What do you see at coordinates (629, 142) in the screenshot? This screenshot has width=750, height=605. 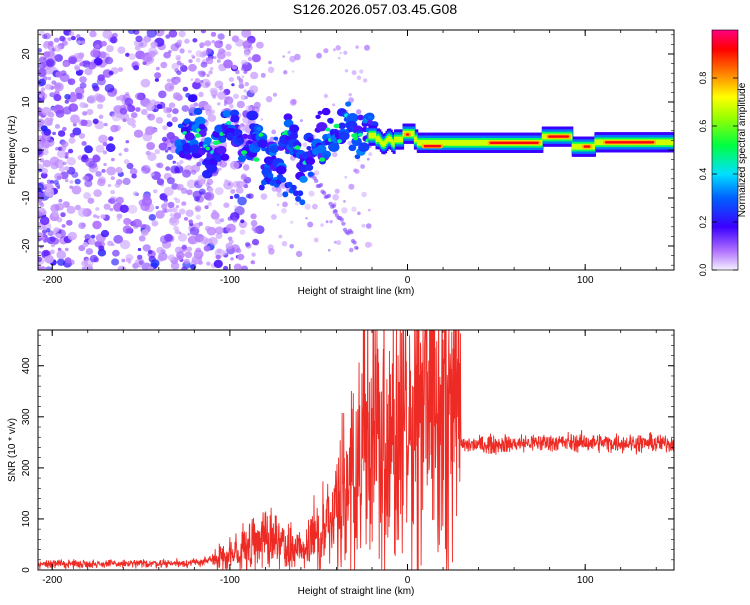 I see `ridge-peak` at bounding box center [629, 142].